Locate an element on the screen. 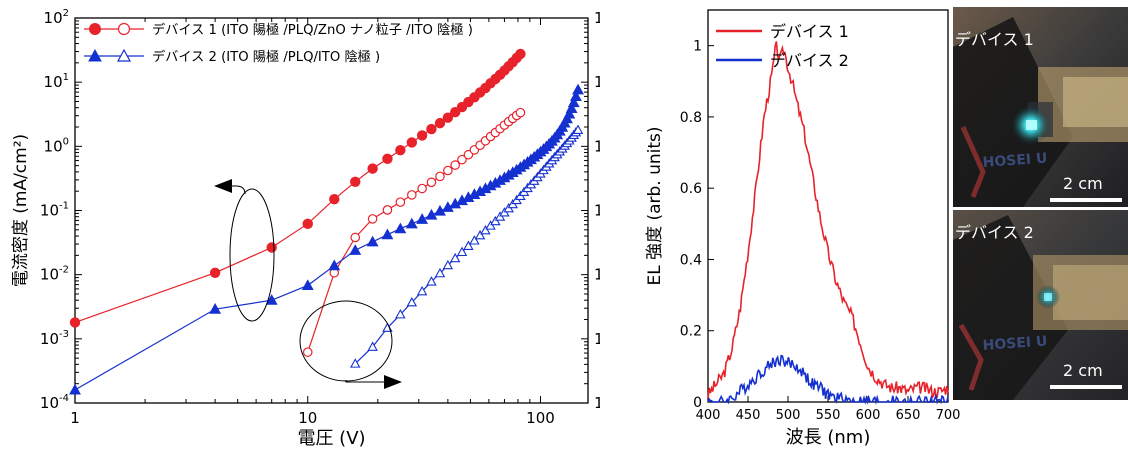  x-tick-label: 10 is located at coordinates (307, 418).